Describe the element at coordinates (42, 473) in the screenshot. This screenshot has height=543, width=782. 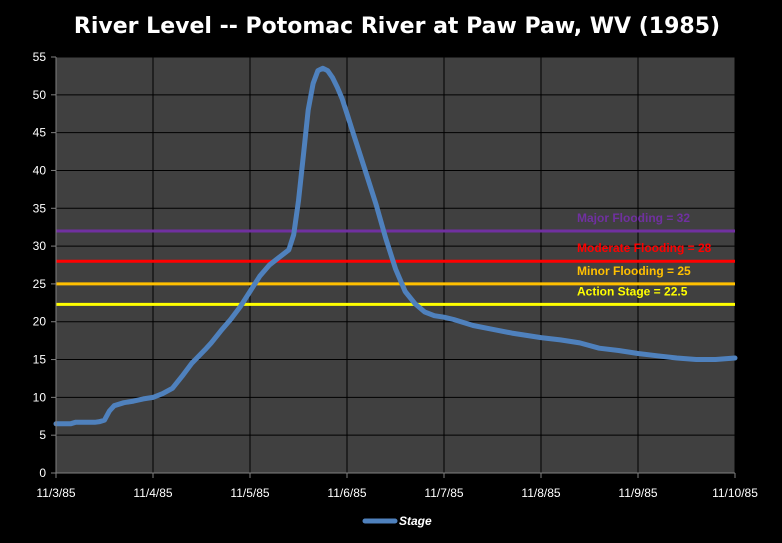
I see `y-tick-label: 0` at that location.